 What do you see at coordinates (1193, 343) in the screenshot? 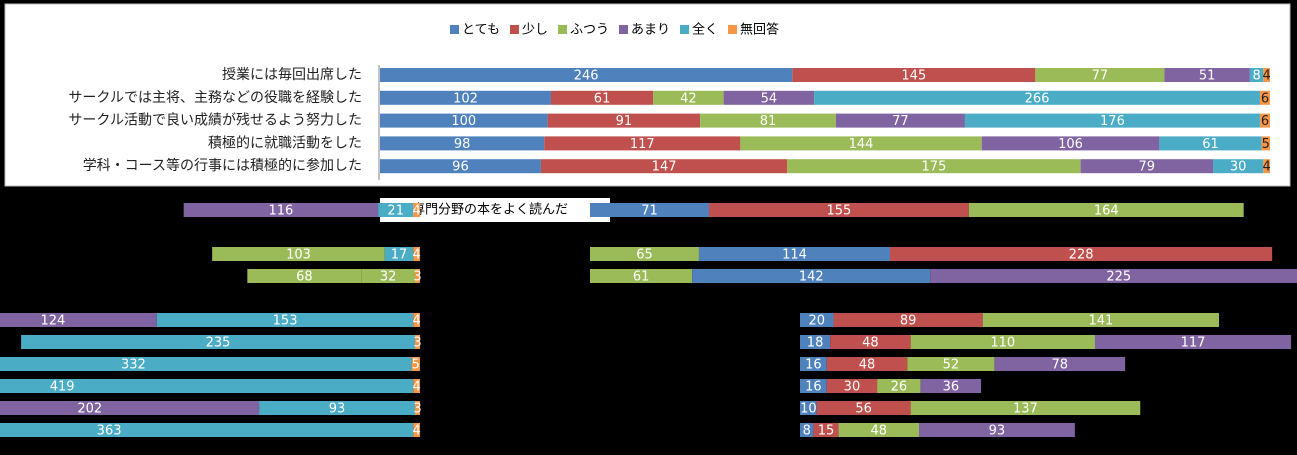
I see `fragment-value-label: 117` at bounding box center [1193, 343].